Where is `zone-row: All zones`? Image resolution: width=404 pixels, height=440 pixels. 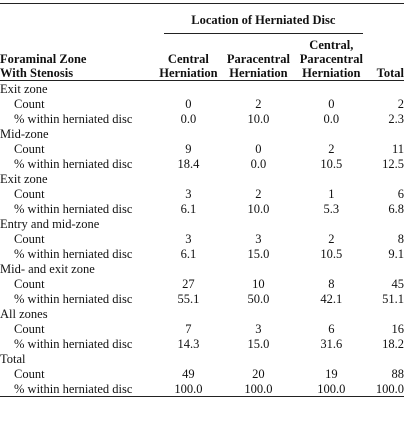 zone-row: All zones is located at coordinates (202, 313).